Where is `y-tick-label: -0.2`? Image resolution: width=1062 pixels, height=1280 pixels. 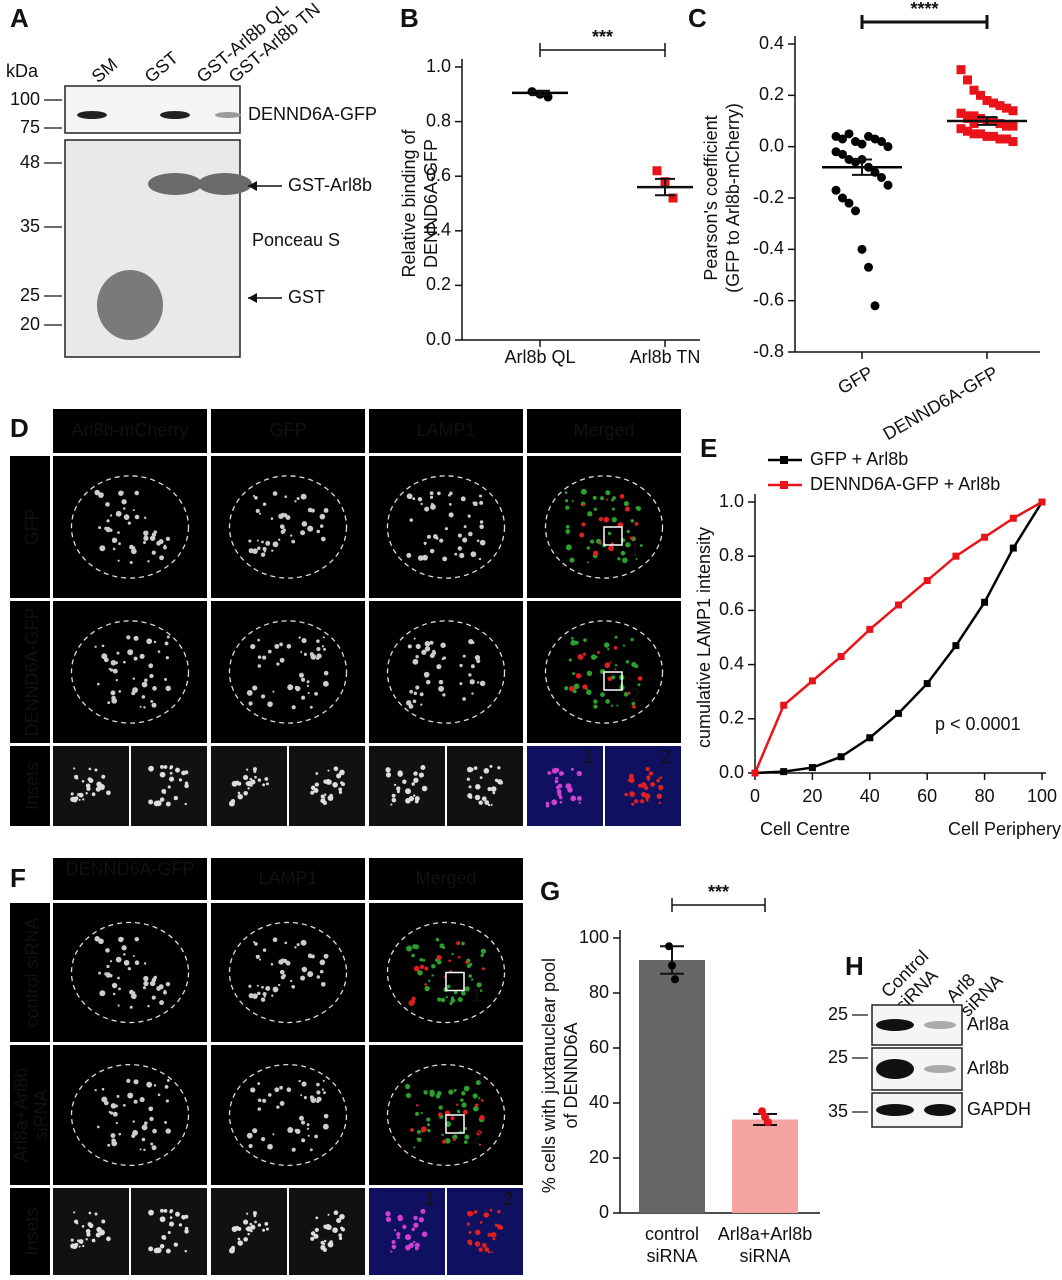
y-tick-label: -0.2 is located at coordinates (768, 197).